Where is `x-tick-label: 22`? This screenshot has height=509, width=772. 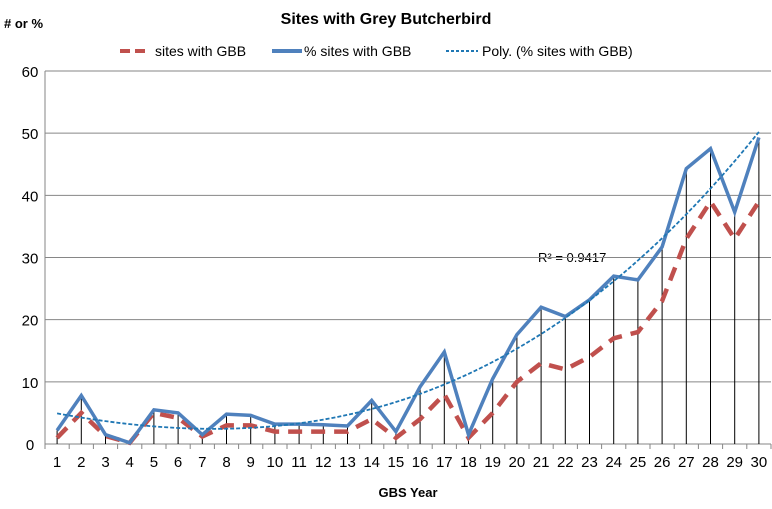 x-tick-label: 22 is located at coordinates (565, 462).